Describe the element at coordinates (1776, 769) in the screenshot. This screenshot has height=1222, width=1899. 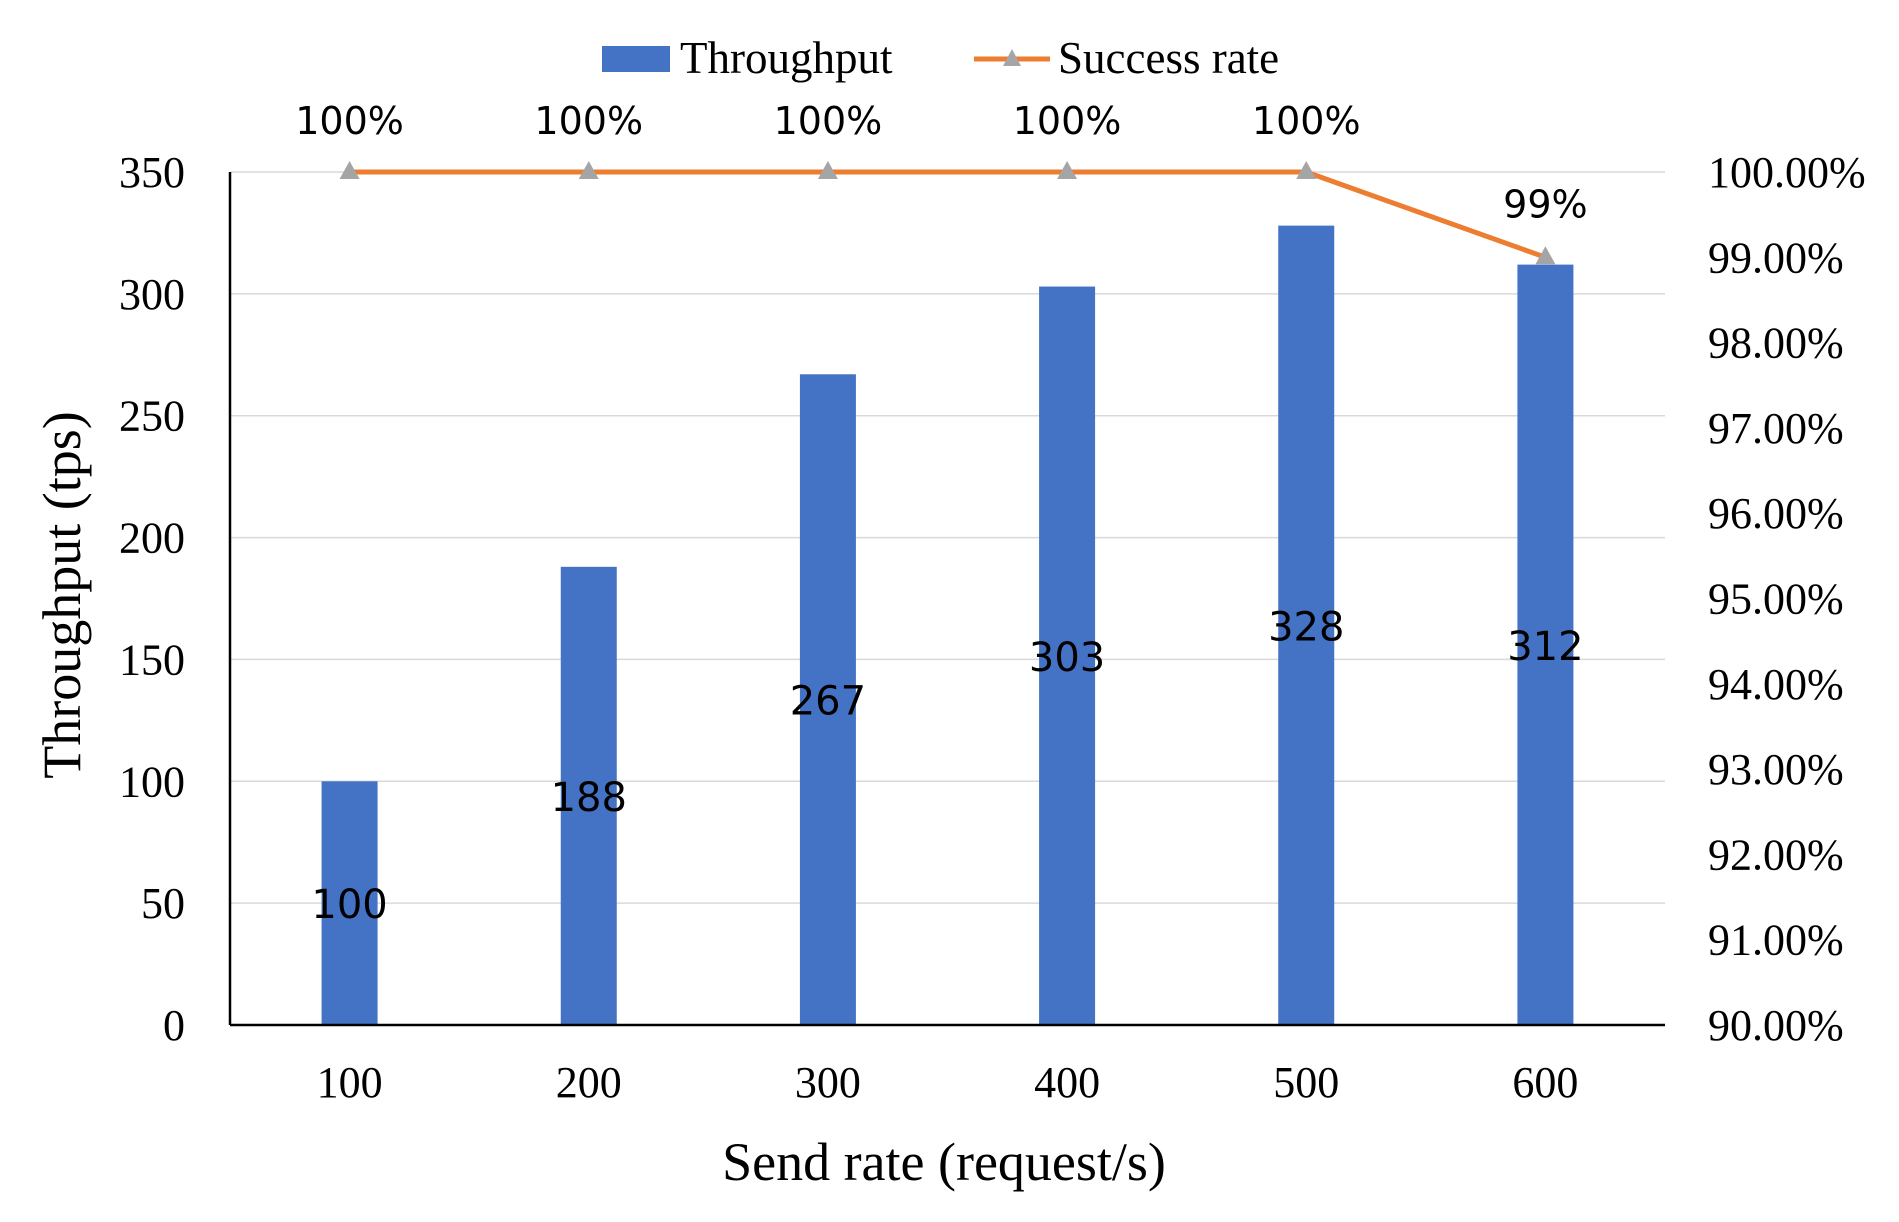
I see `y2-tick-label: 93.00%` at that location.